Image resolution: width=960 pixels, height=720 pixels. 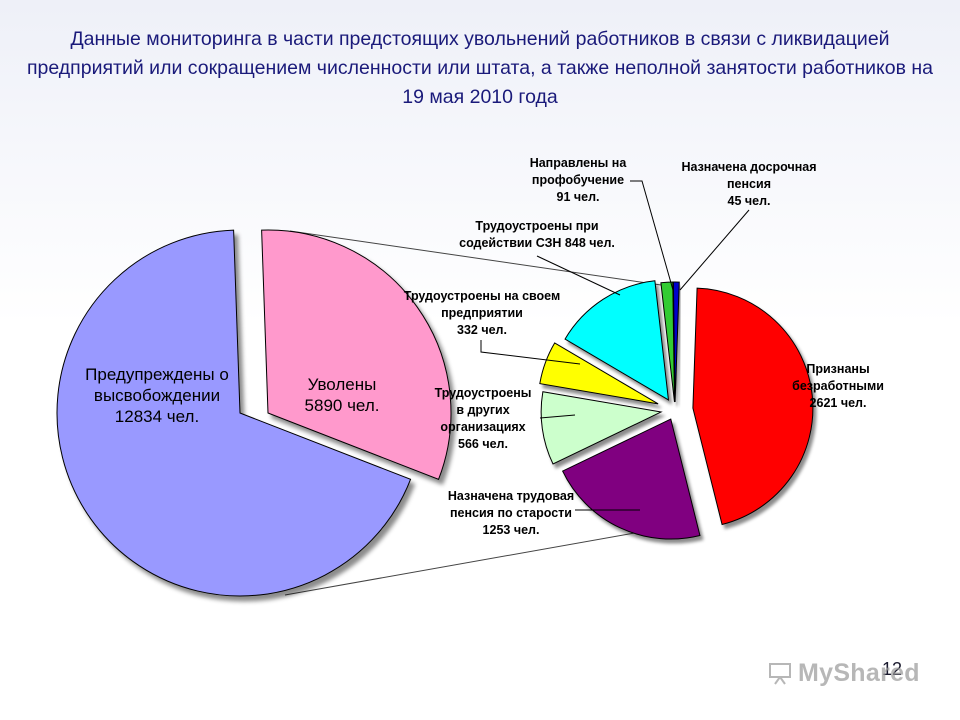 What do you see at coordinates (714, 250) in the screenshot?
I see `leader-назначена-досрочная-пенсия` at bounding box center [714, 250].